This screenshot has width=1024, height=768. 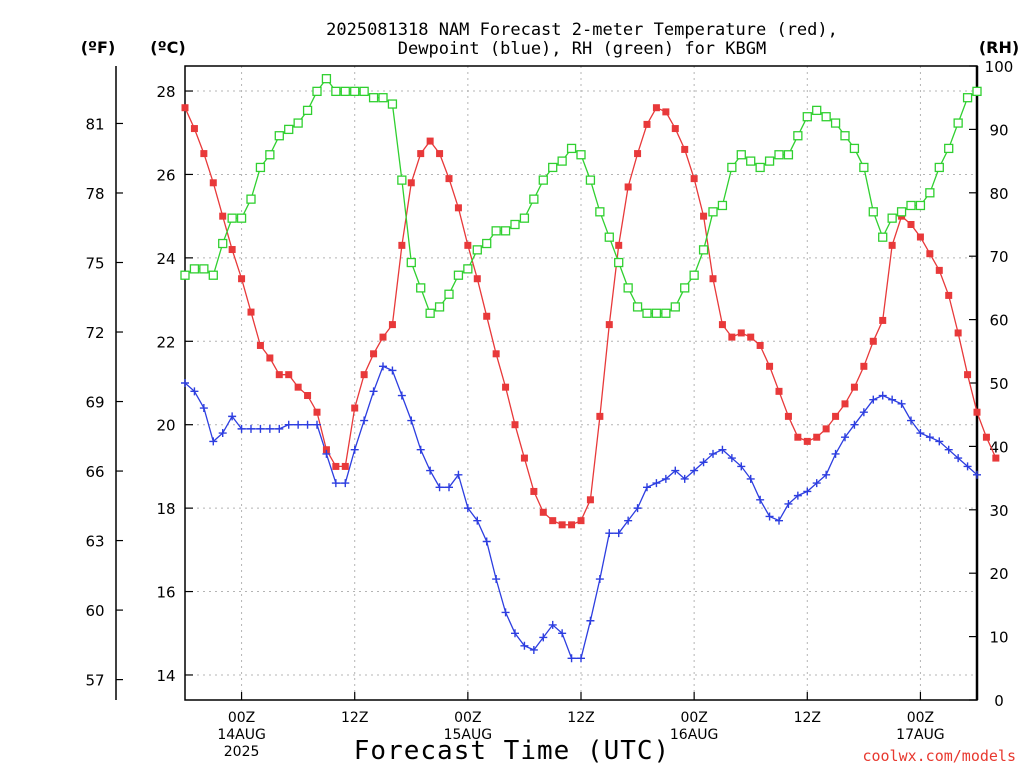 I want to click on celsius-tick-label: 28, so click(x=165, y=92).